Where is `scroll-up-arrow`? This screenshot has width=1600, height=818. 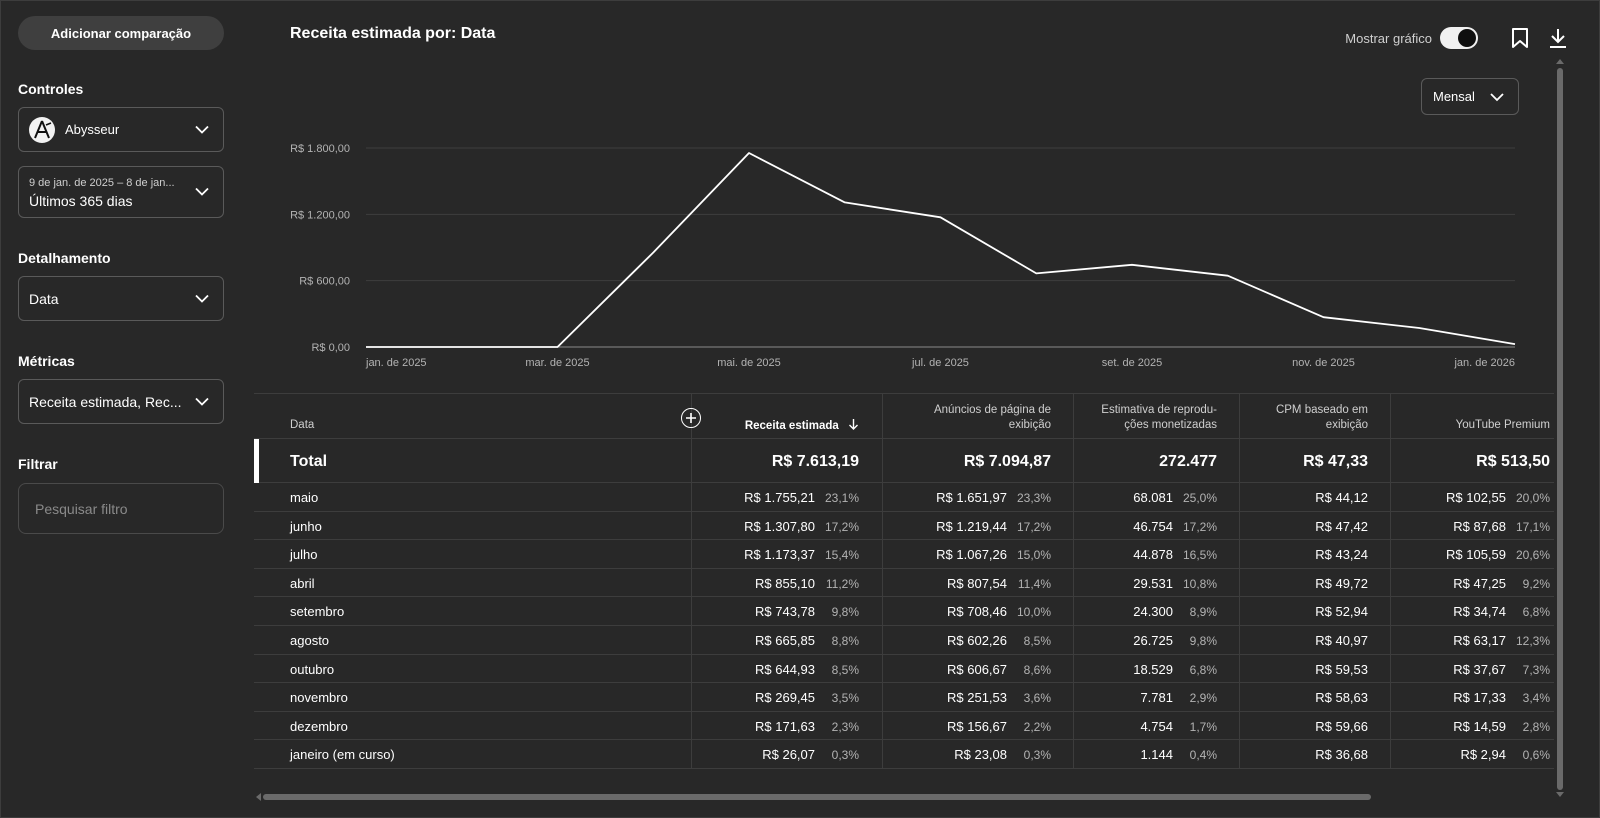 scroll-up-arrow is located at coordinates (1560, 61).